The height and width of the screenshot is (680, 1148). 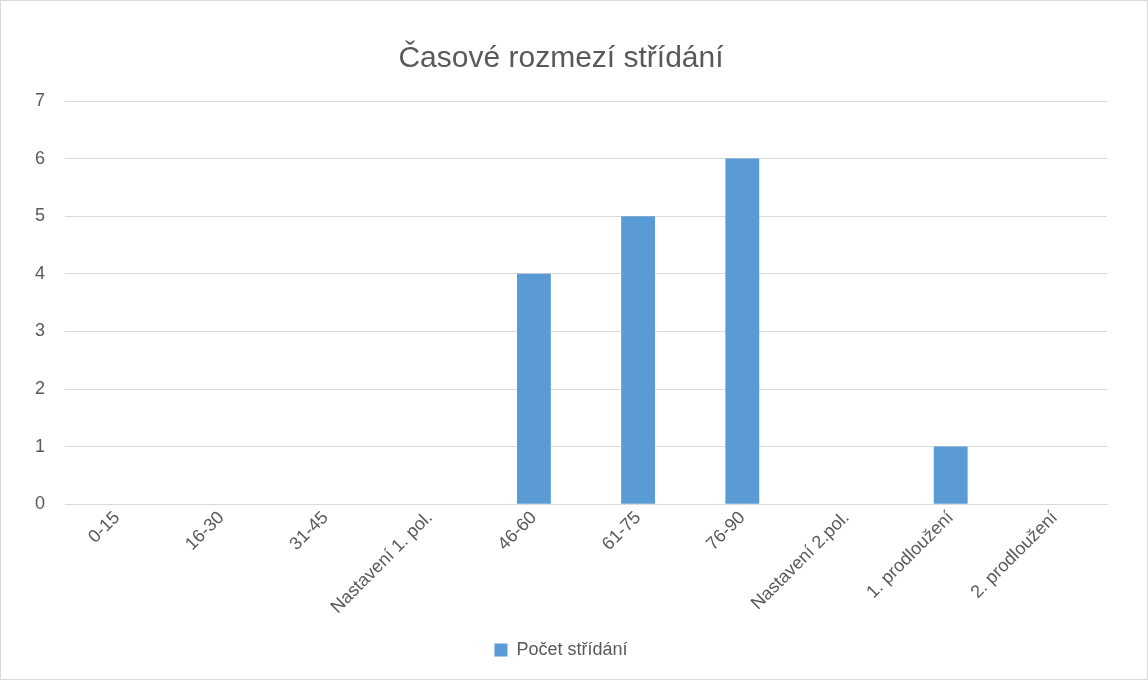 I want to click on y-tick-label: 1, so click(x=40, y=445).